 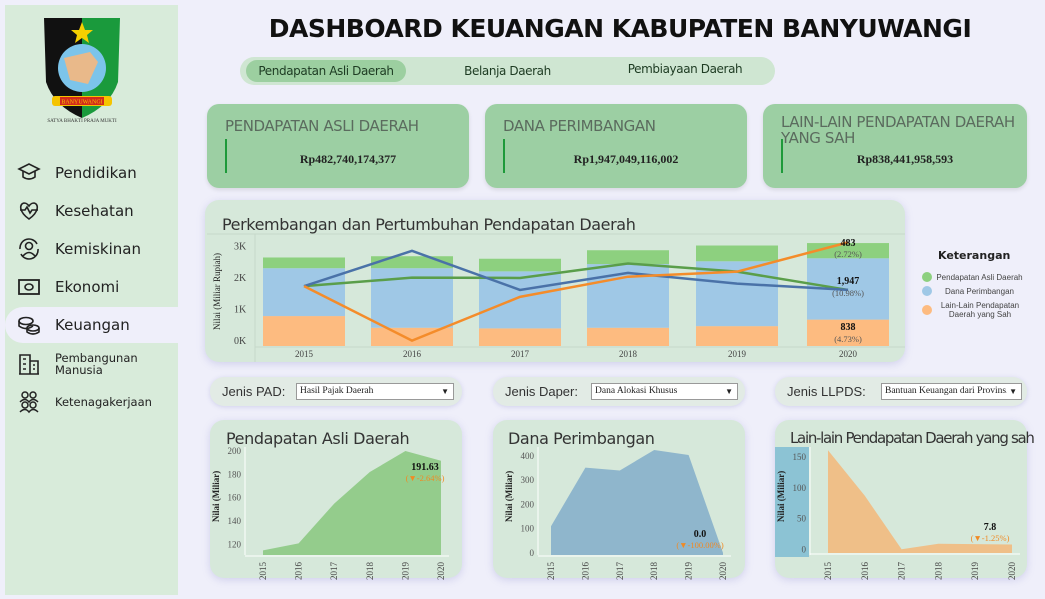 I want to click on kpi-dana-perimbangan: DANA PERIMBANGAN Rp1,947,049,116,002, so click(x=616, y=146).